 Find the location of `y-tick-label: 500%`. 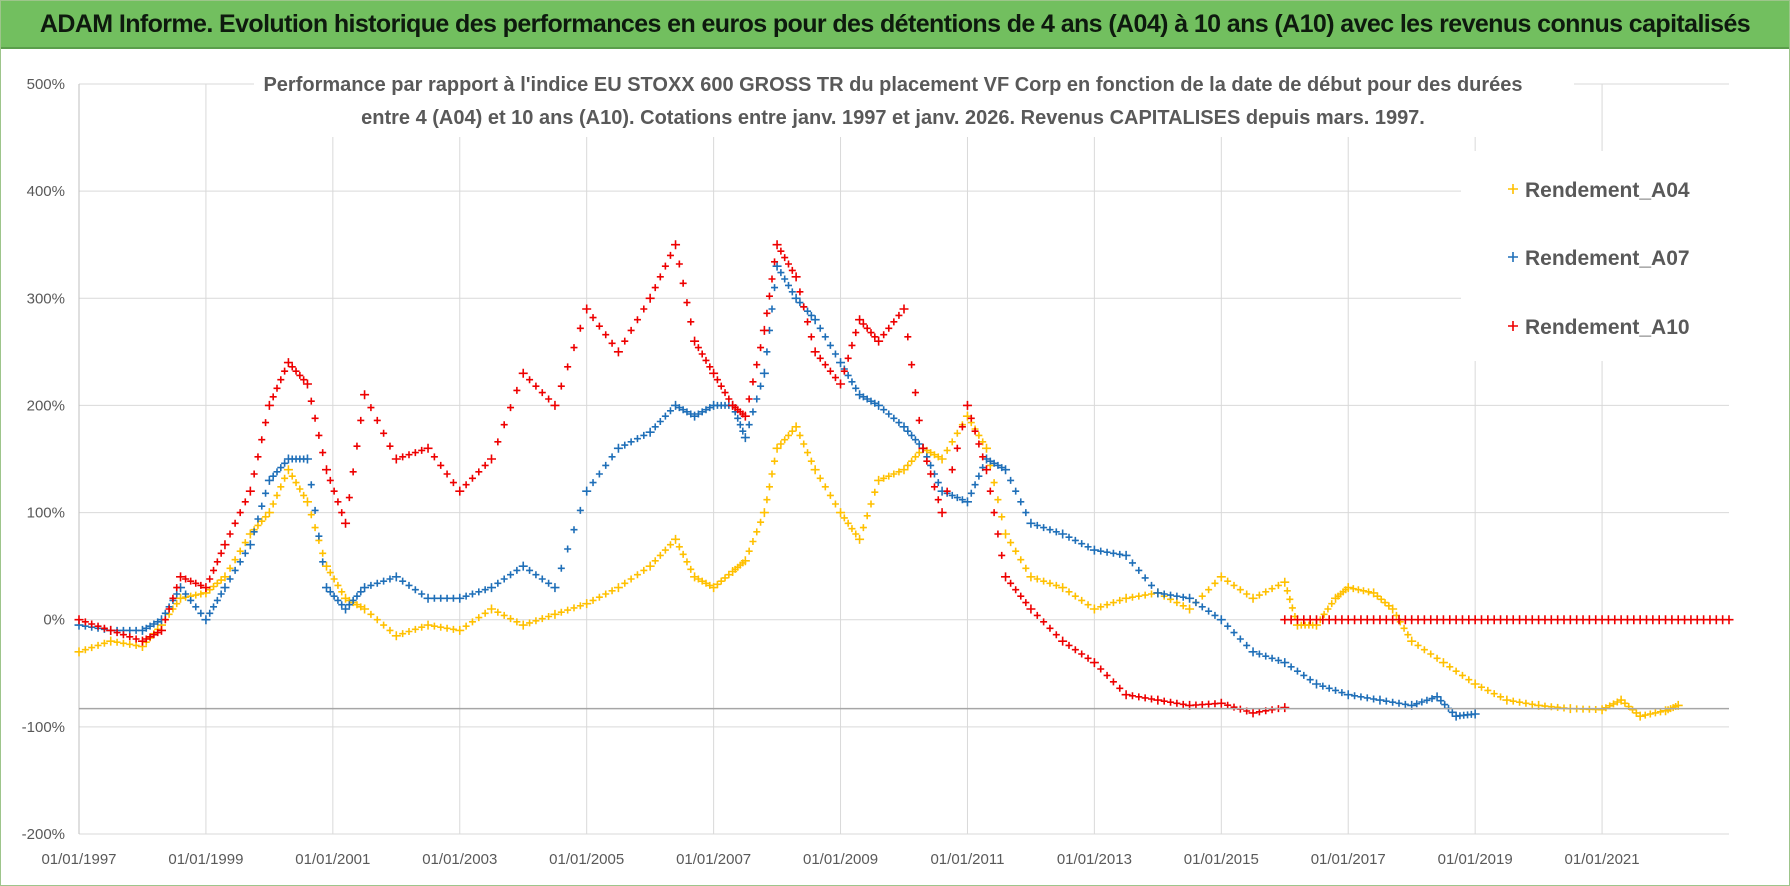

y-tick-label: 500% is located at coordinates (46, 84).